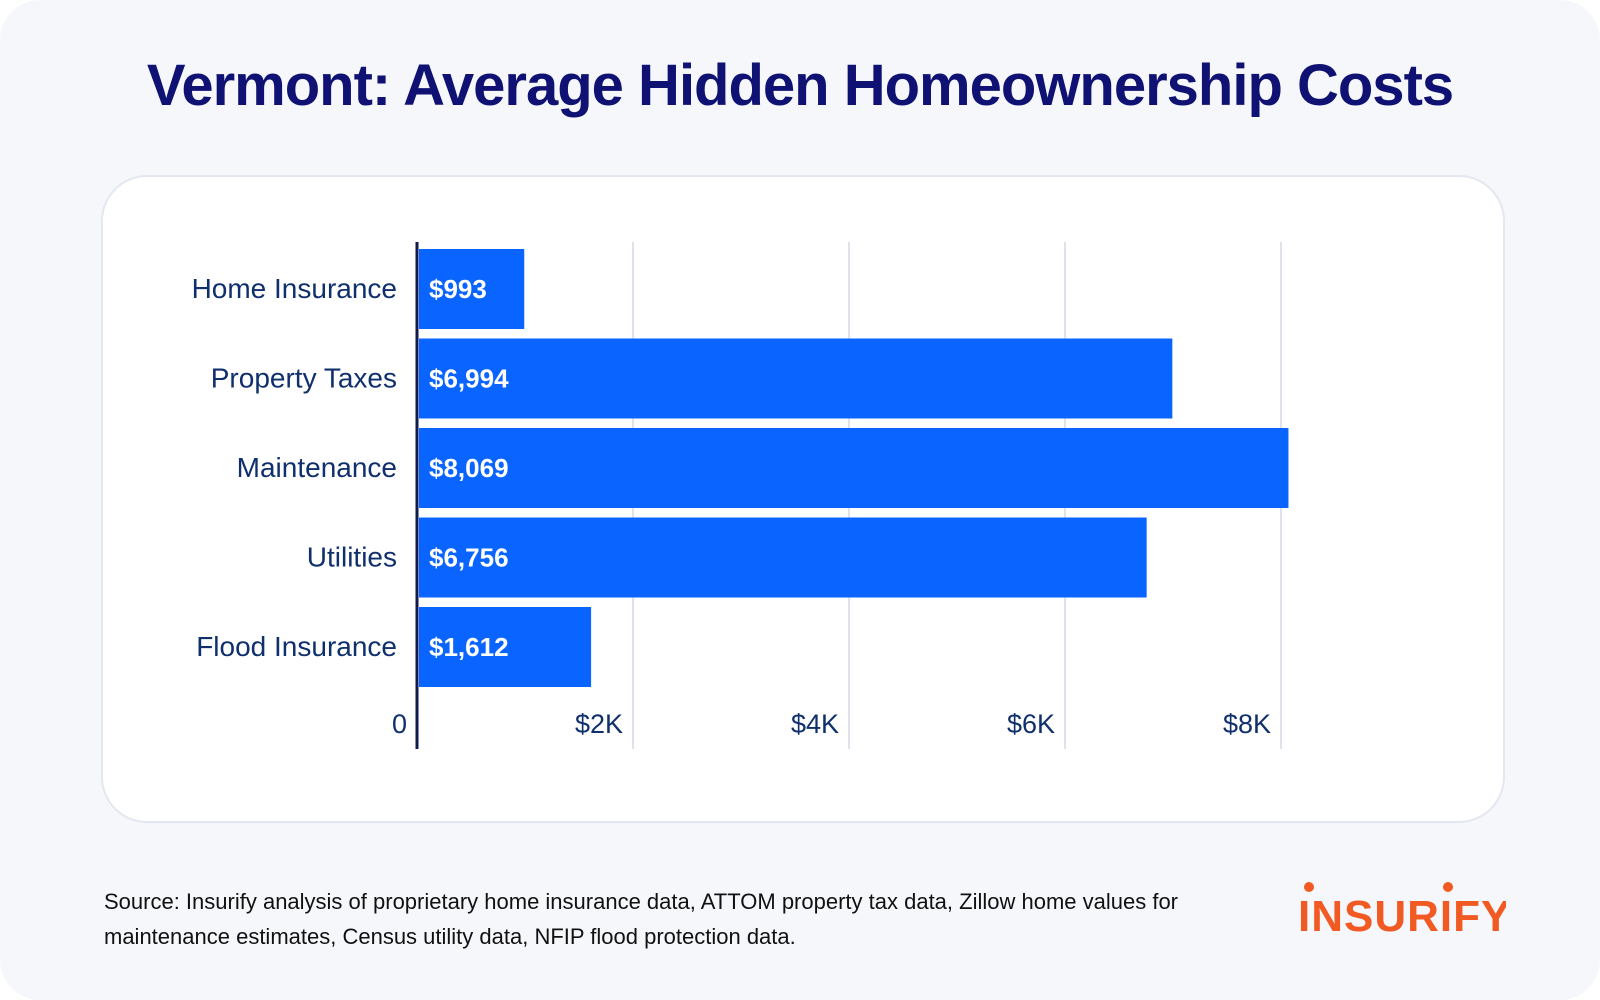 This screenshot has width=1600, height=1000. I want to click on category-label: Home Insurance, so click(294, 288).